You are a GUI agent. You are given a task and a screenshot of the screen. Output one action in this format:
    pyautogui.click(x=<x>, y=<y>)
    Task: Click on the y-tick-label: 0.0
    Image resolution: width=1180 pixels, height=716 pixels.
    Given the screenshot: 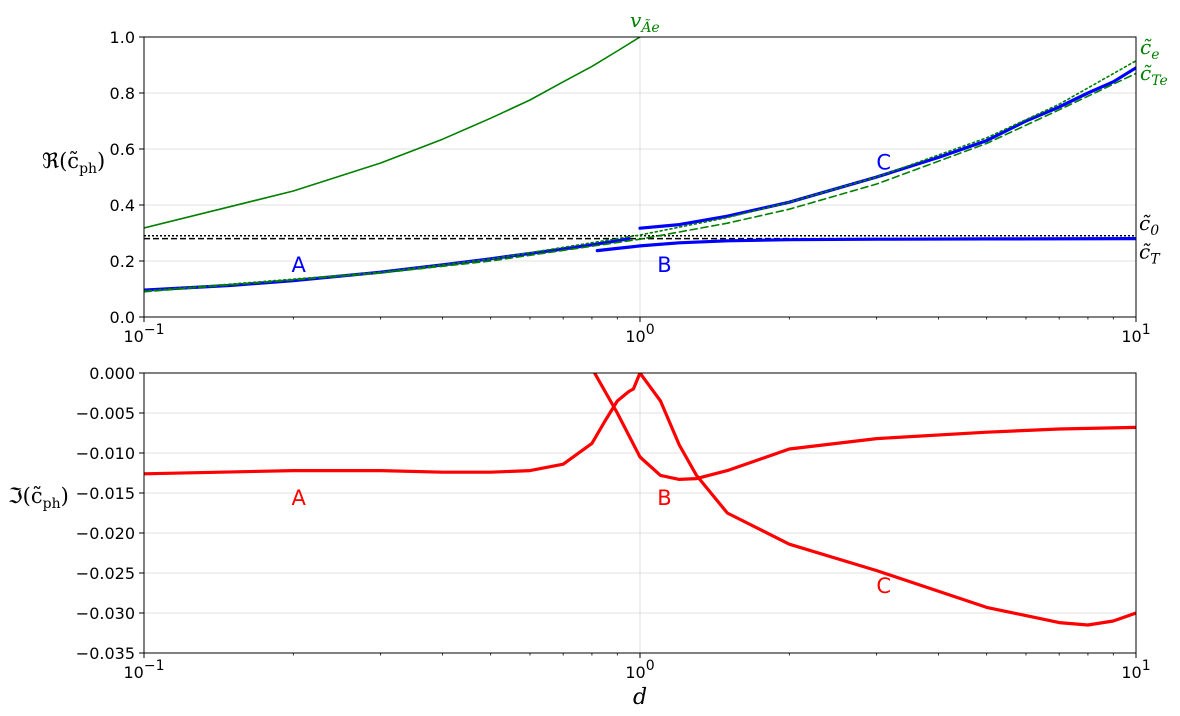 What is the action you would take?
    pyautogui.click(x=122, y=317)
    